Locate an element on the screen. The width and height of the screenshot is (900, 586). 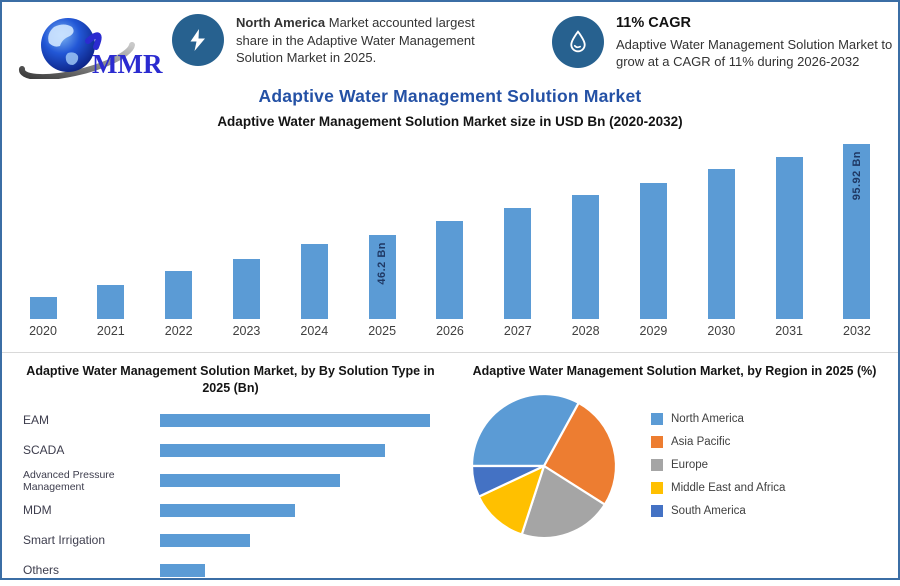
x-tick-2027: 2027 is located at coordinates (517, 331).